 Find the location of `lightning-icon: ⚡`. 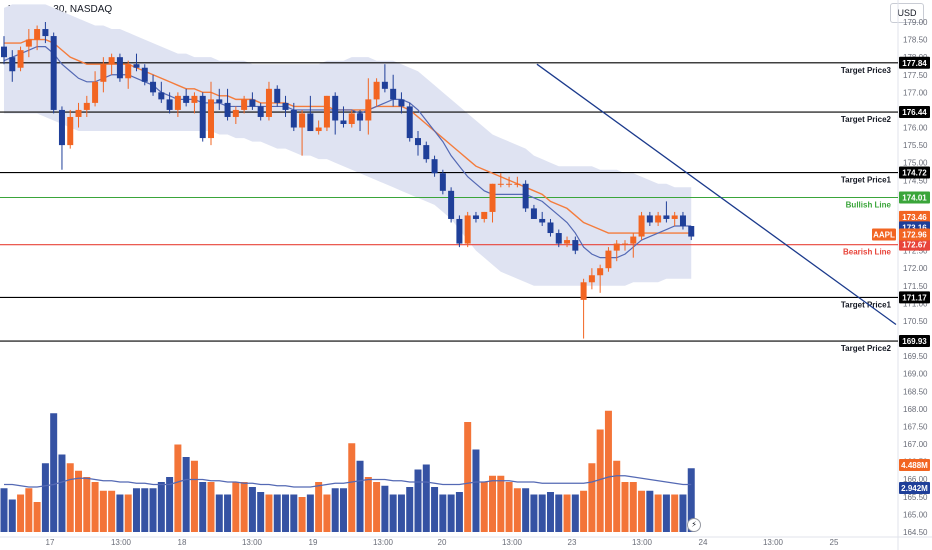

lightning-icon: ⚡ is located at coordinates (694, 525).